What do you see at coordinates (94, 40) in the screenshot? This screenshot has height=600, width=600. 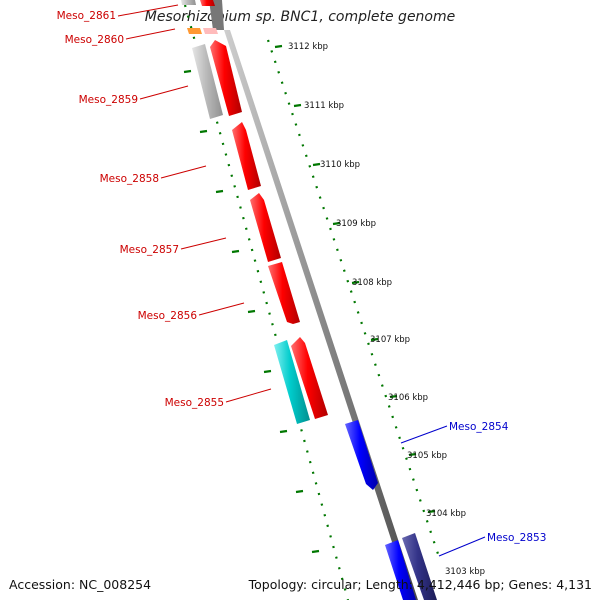 I see `gene-label-meso-2860: Meso_2860` at bounding box center [94, 40].